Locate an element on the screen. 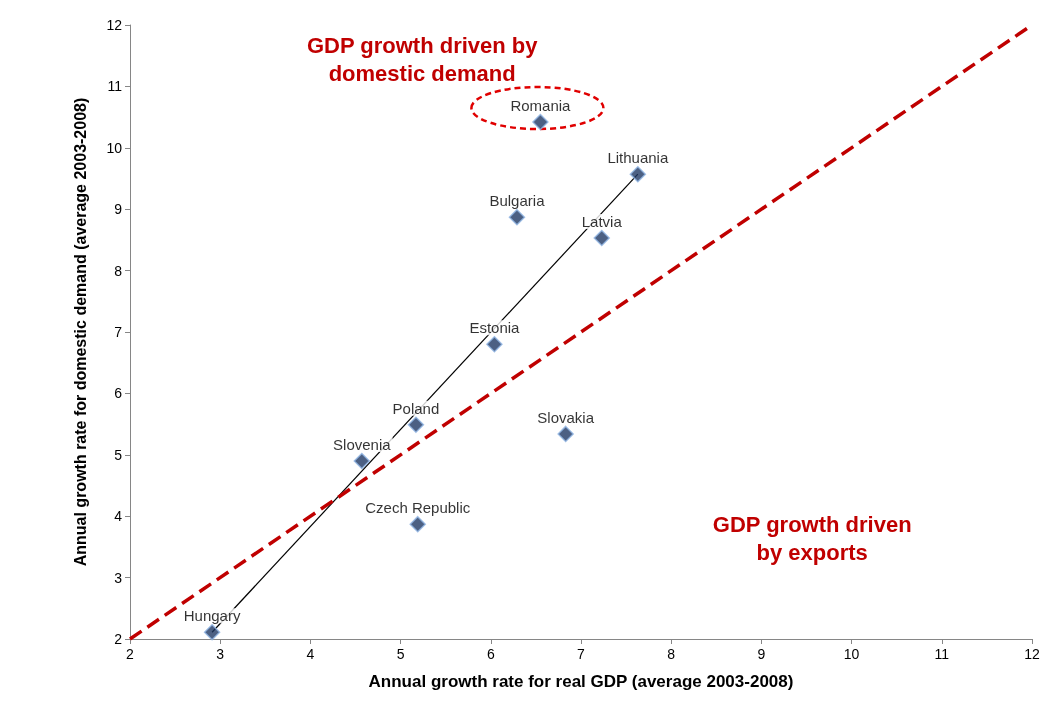  annotation: GDP growth driven by exports is located at coordinates (812, 538).